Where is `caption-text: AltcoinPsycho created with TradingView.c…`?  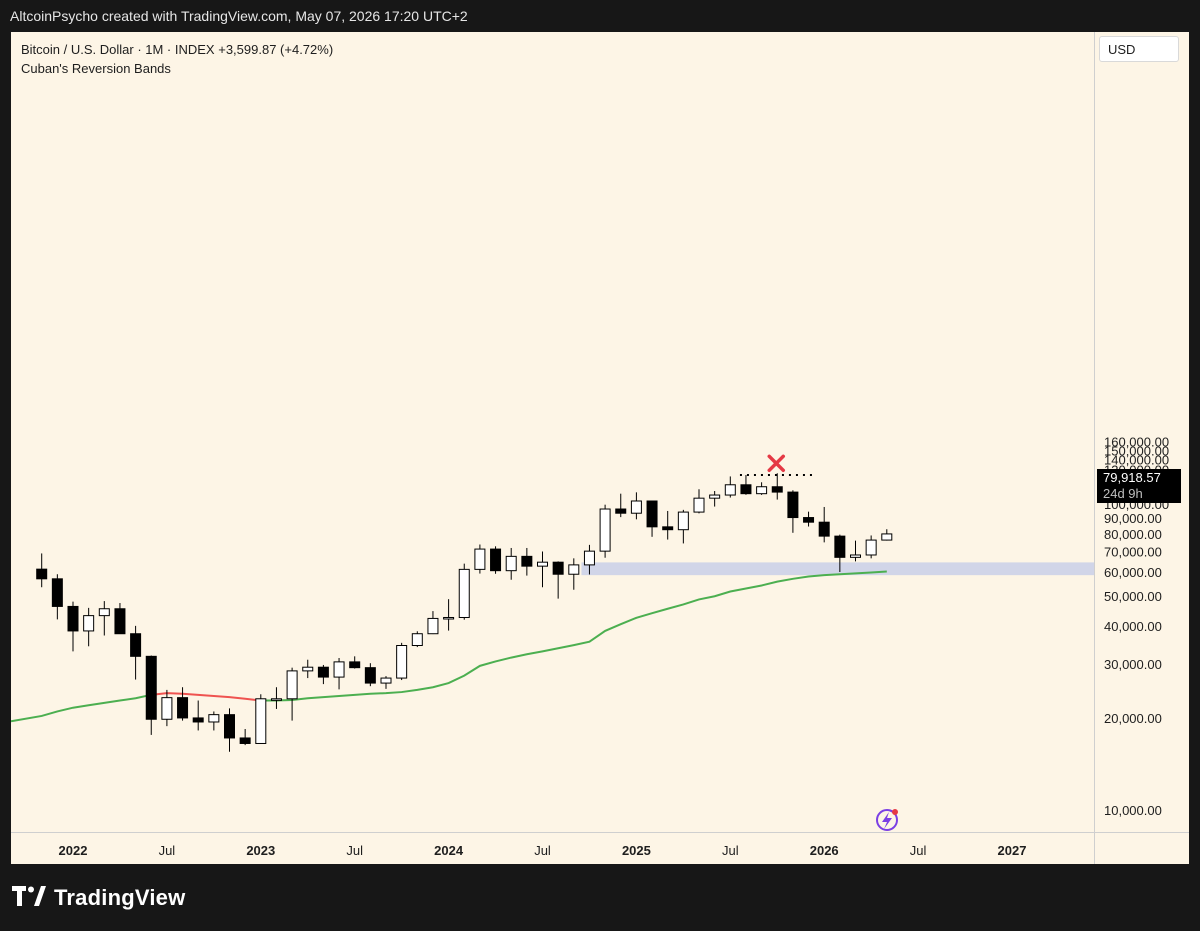
caption-text: AltcoinPsycho created with TradingView.c… is located at coordinates (239, 16).